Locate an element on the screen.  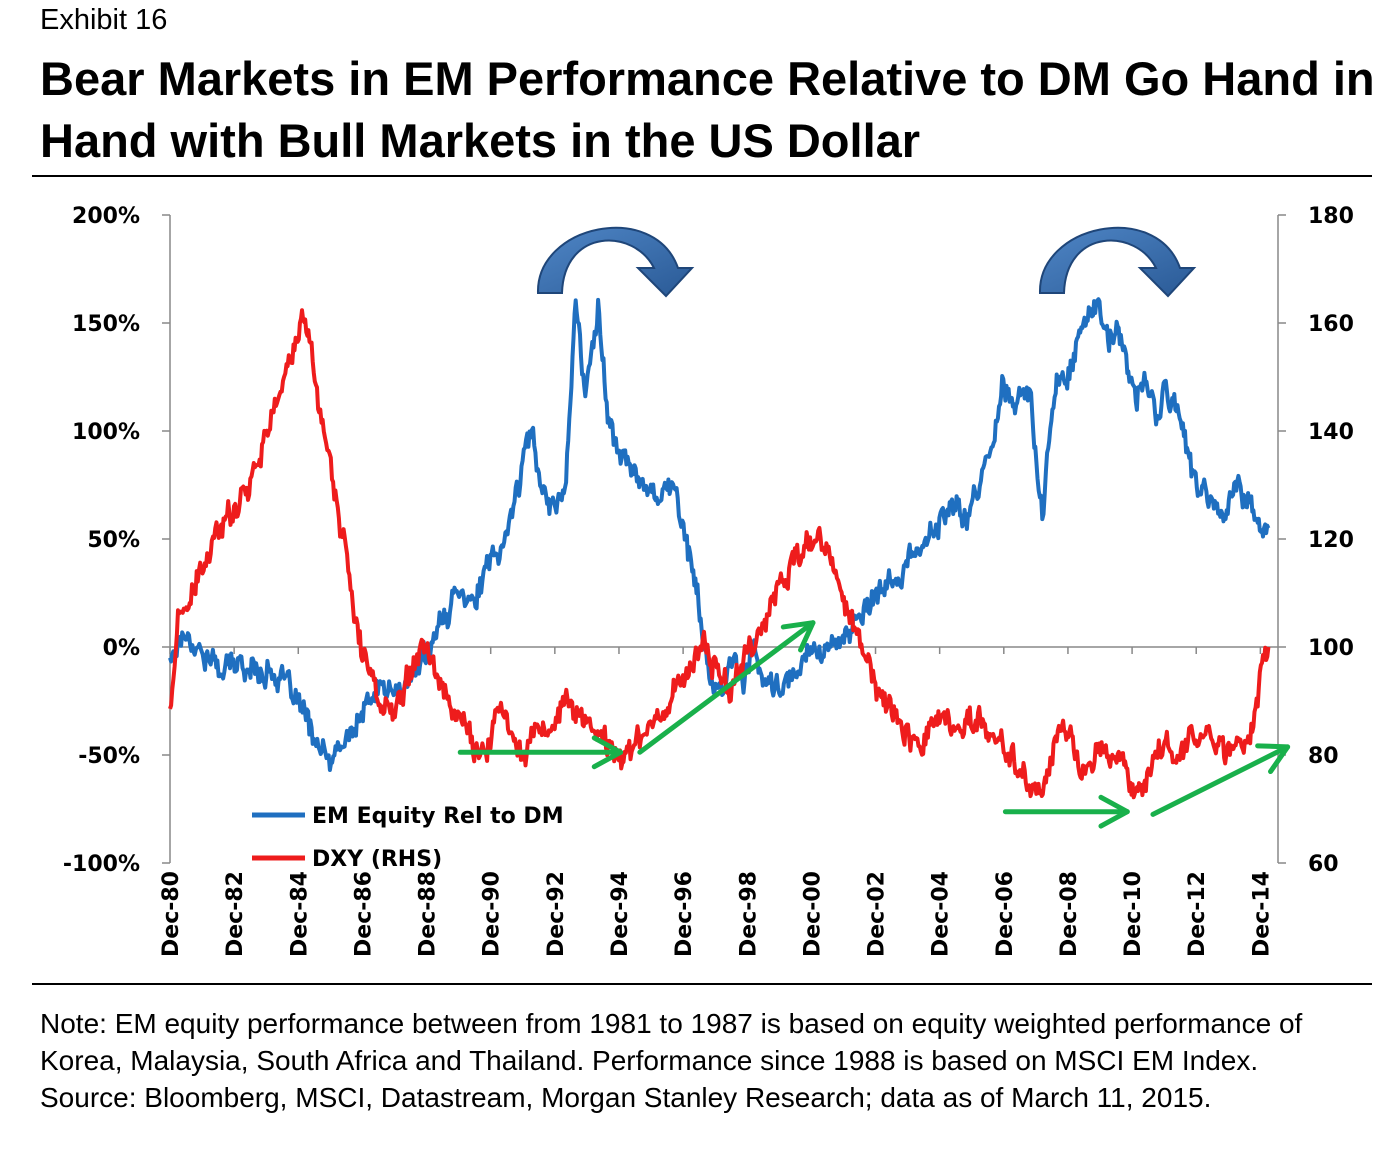
x-tick-label: Dec-92 is located at coordinates (556, 914).